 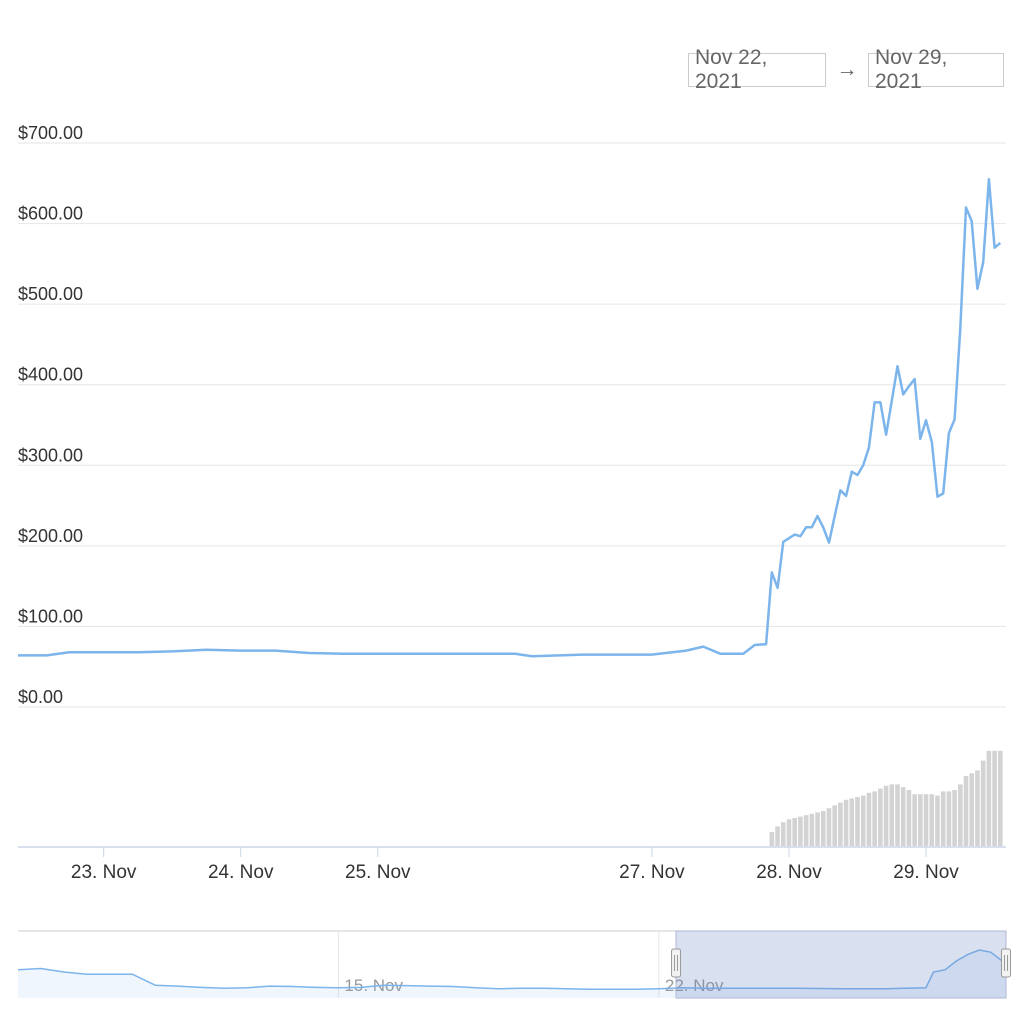 I want to click on x-tick-label: 29. Nov, so click(x=926, y=872).